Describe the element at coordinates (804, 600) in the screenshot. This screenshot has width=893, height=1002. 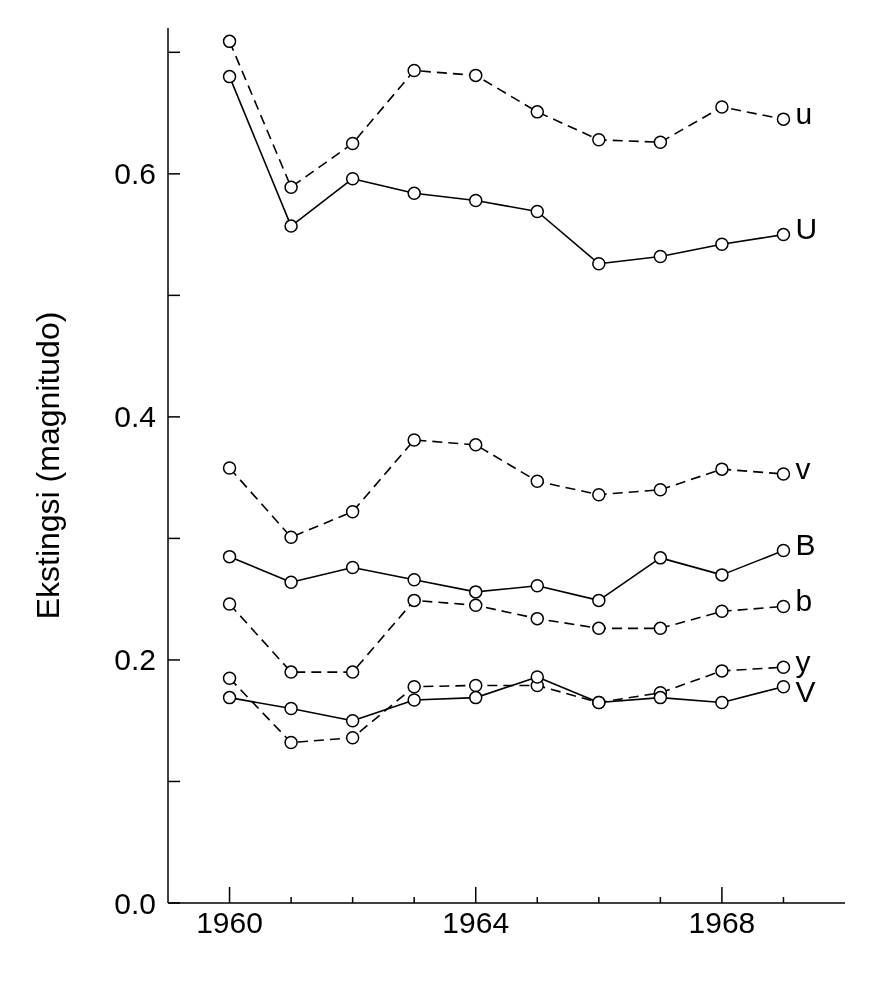
I see `series-label: b` at that location.